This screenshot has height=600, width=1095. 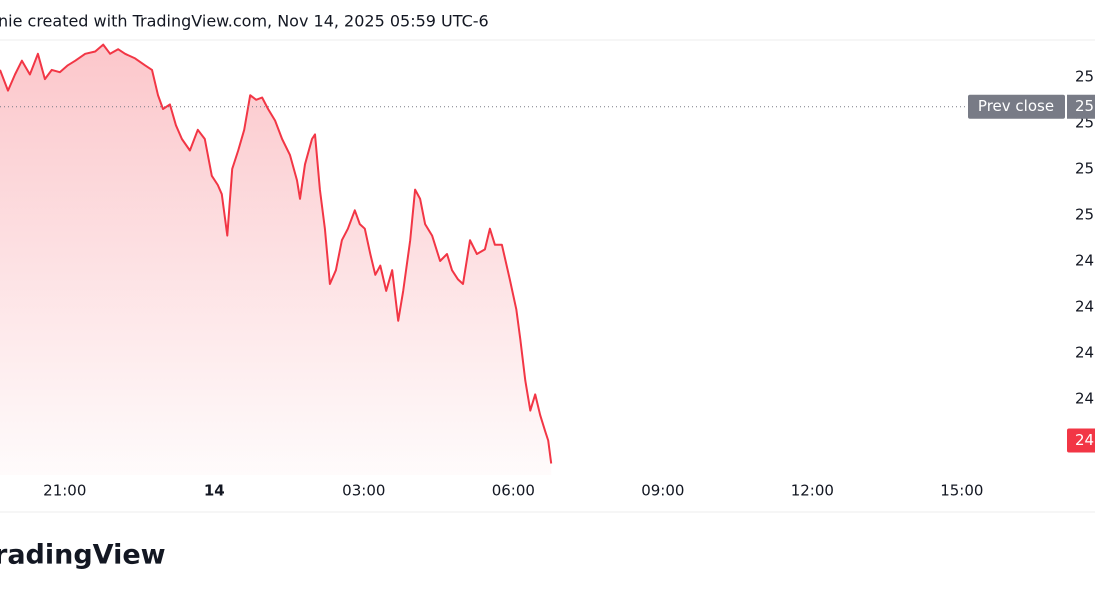 What do you see at coordinates (812, 491) in the screenshot?
I see `x-tick-label: 12:00` at bounding box center [812, 491].